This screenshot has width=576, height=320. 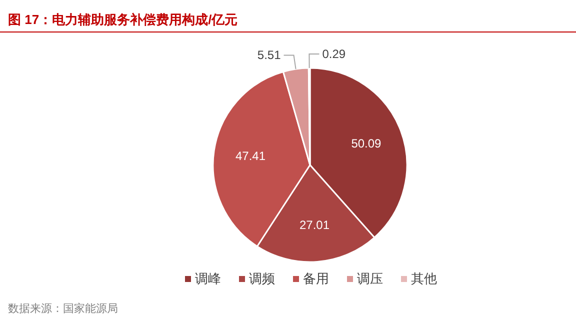 What do you see at coordinates (262, 278) in the screenshot?
I see `legend-label: 调频` at bounding box center [262, 278].